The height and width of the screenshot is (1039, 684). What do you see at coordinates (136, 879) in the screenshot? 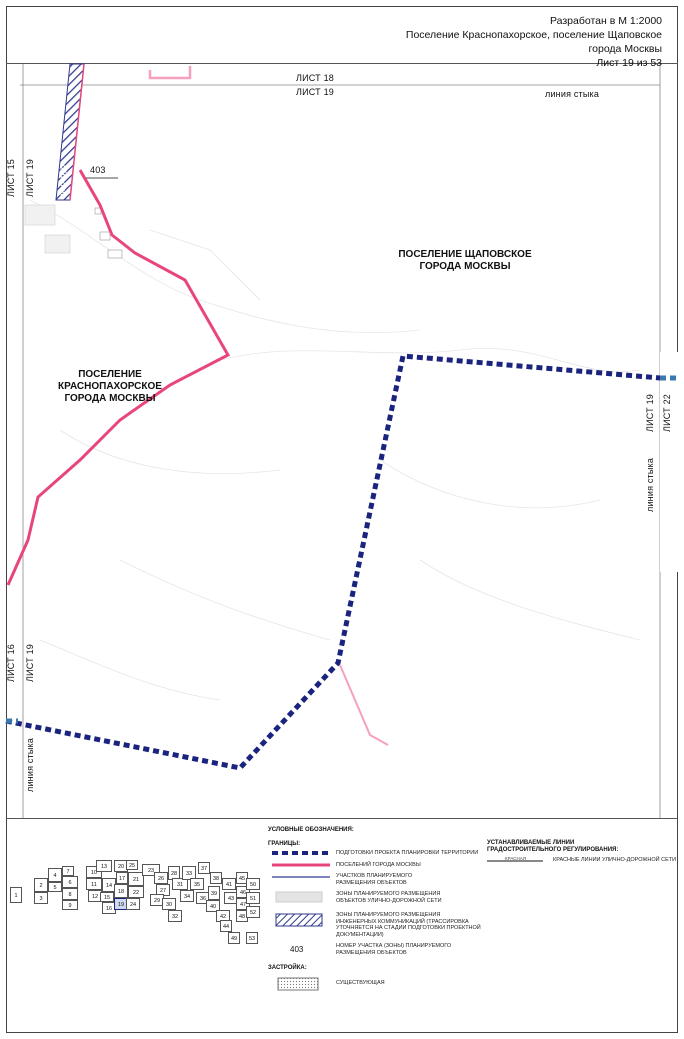
I see `key-map-sheet-21: 21` at bounding box center [136, 879].